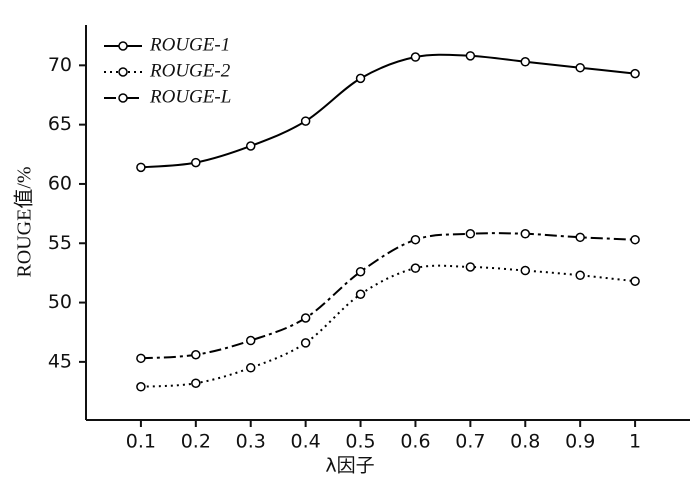  What do you see at coordinates (580, 442) in the screenshot?
I see `x-tick-label: 0.9` at bounding box center [580, 442].